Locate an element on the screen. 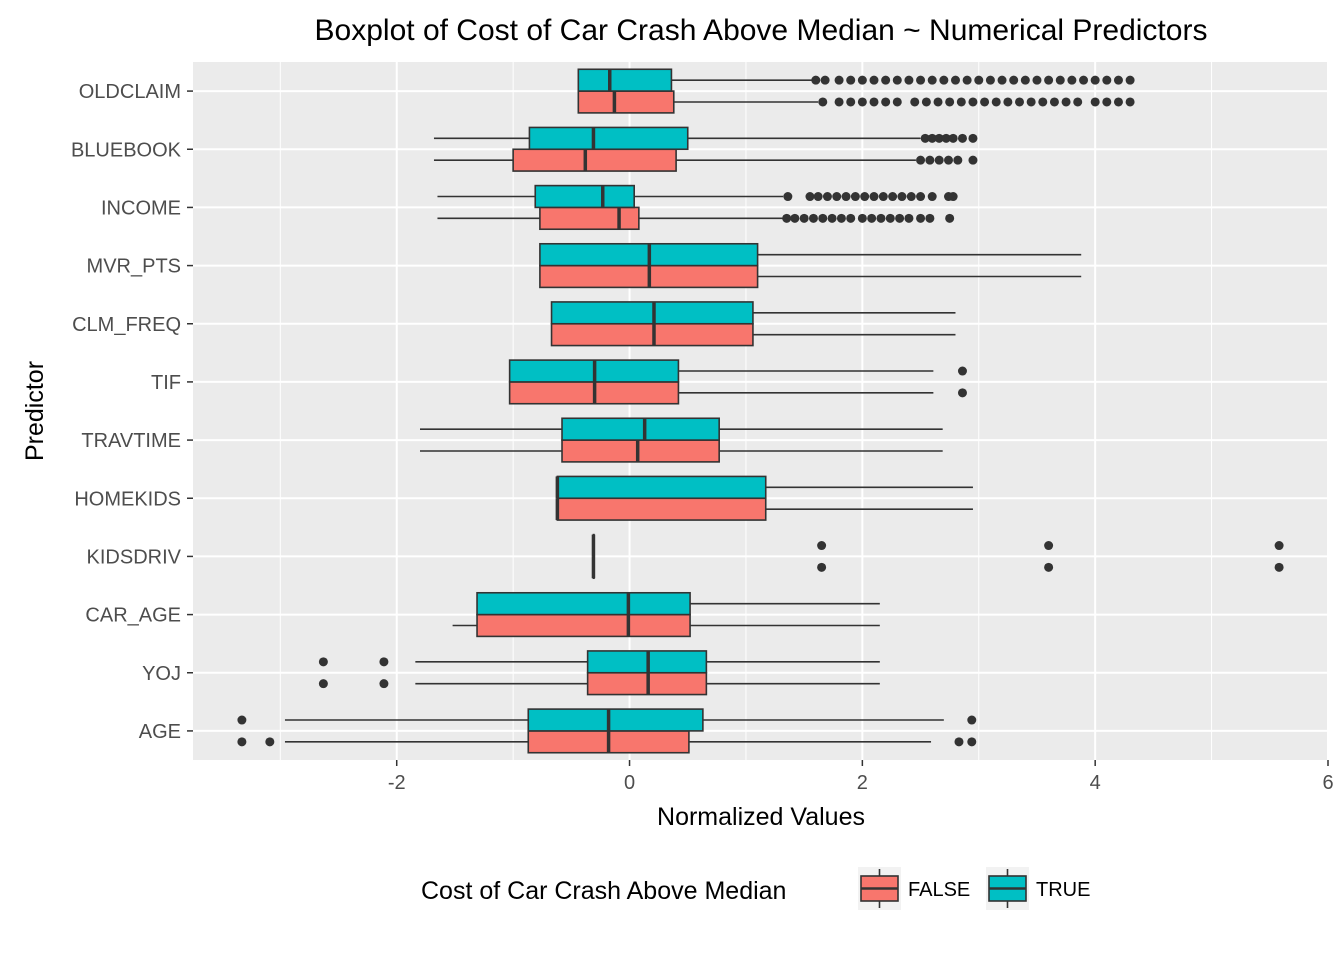  box-homekids-false is located at coordinates (764, 509).